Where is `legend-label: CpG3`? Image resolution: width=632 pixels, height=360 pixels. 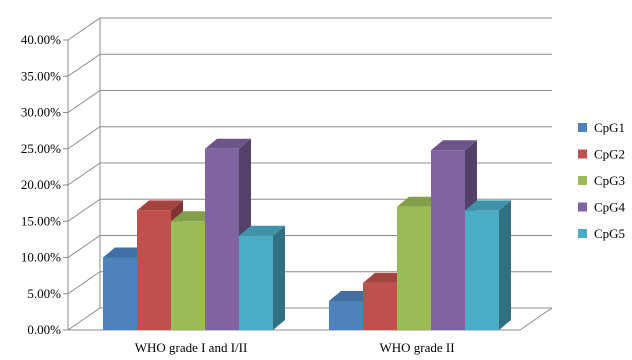
legend-label: CpG3 is located at coordinates (609, 180).